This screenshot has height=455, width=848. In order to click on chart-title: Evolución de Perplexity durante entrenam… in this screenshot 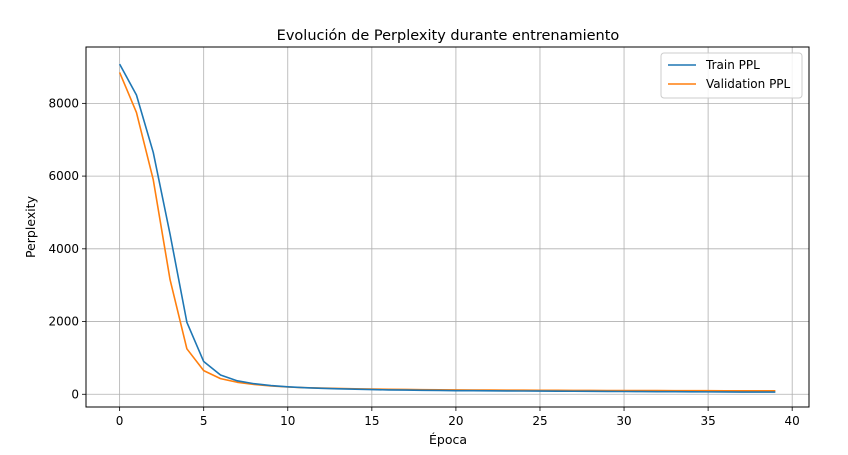, I will do `click(448, 36)`.